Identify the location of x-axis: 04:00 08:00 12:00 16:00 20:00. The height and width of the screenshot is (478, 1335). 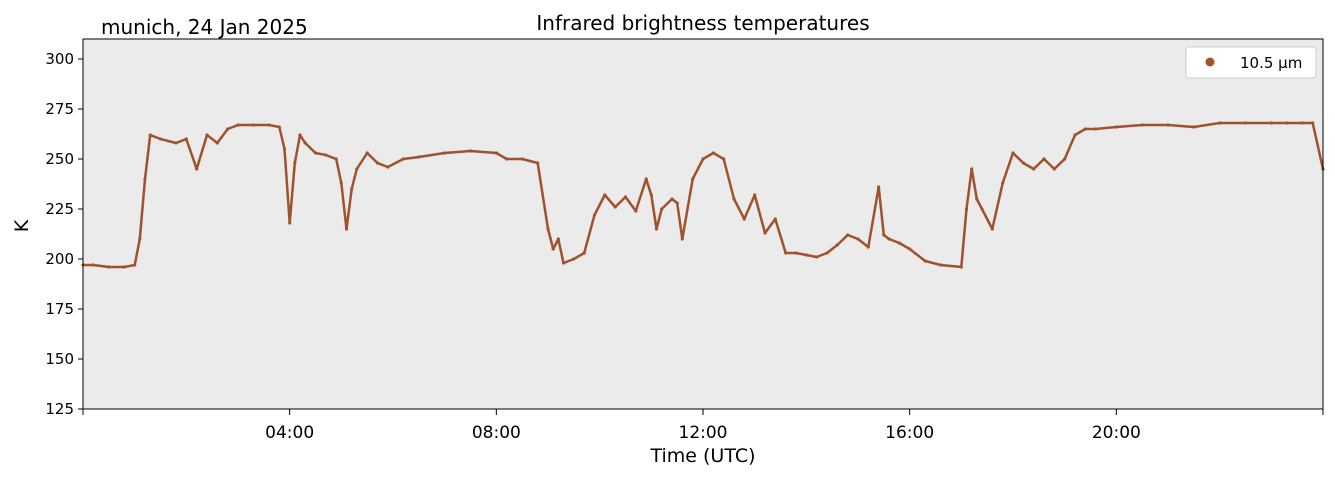
(703, 426).